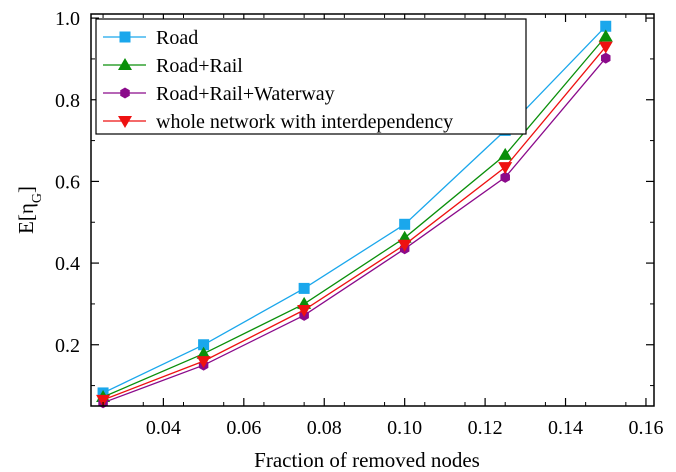 This screenshot has height=472, width=676. Describe the element at coordinates (67, 19) in the screenshot. I see `y-tick-label: 1.0` at that location.